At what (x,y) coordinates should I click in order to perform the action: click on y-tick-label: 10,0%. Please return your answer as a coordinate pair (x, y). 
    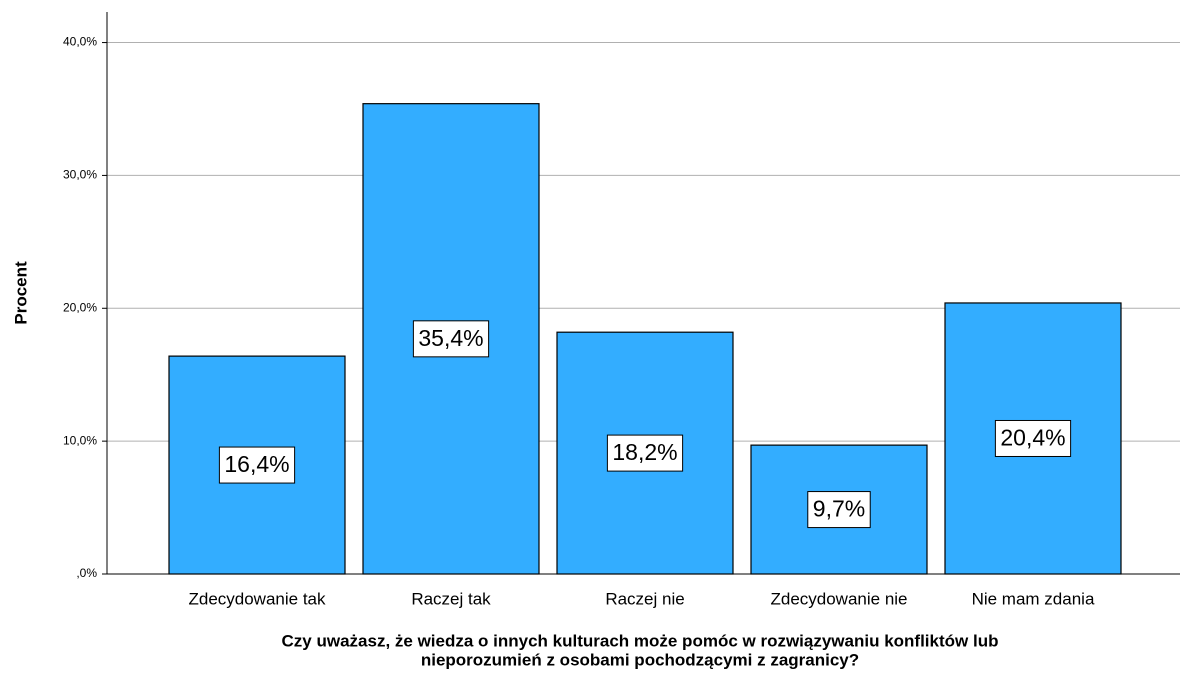
    Looking at the image, I should click on (80, 440).